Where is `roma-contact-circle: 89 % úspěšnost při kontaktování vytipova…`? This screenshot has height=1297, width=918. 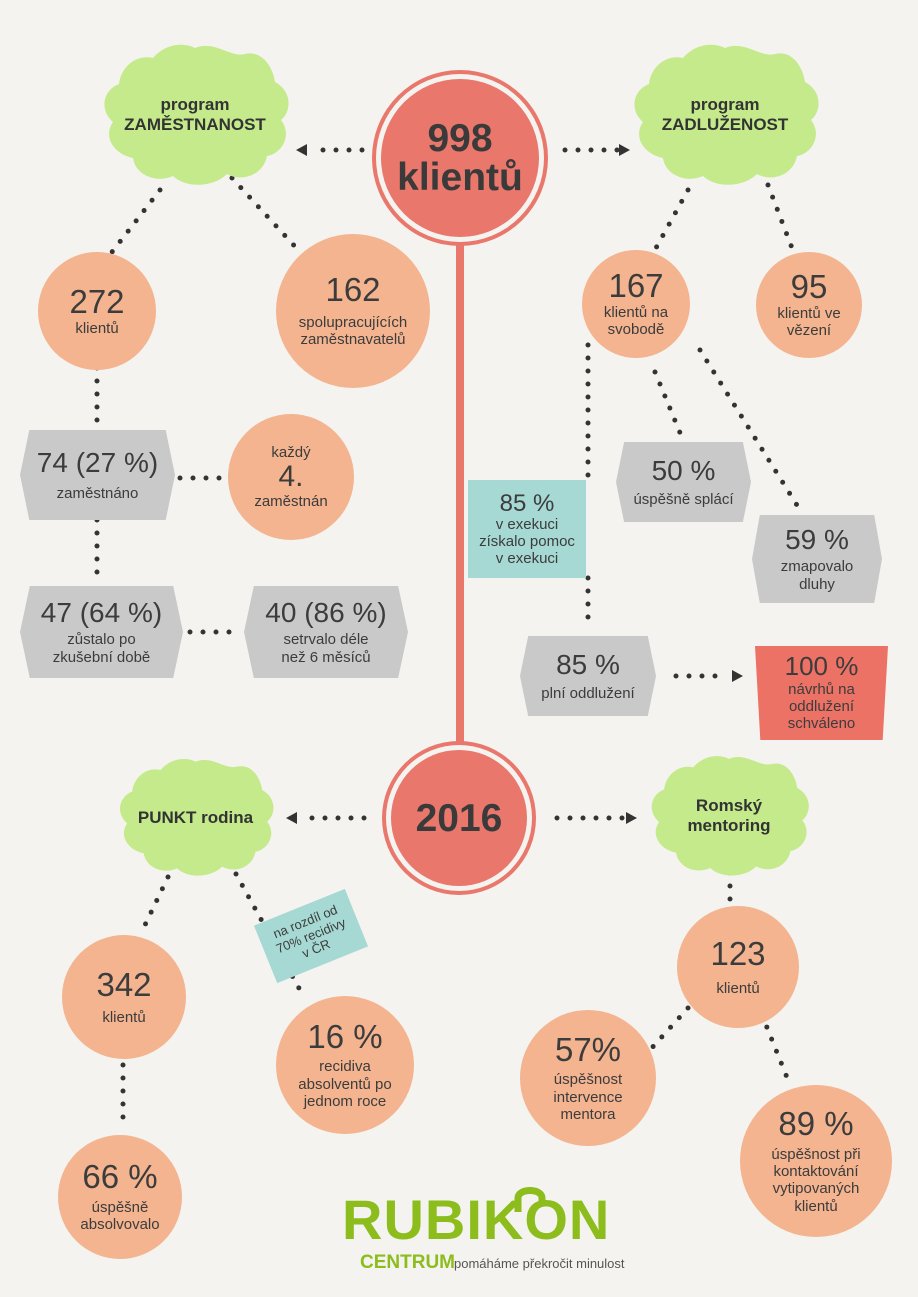 roma-contact-circle: 89 % úspěšnost při kontaktování vytipova… is located at coordinates (816, 1161).